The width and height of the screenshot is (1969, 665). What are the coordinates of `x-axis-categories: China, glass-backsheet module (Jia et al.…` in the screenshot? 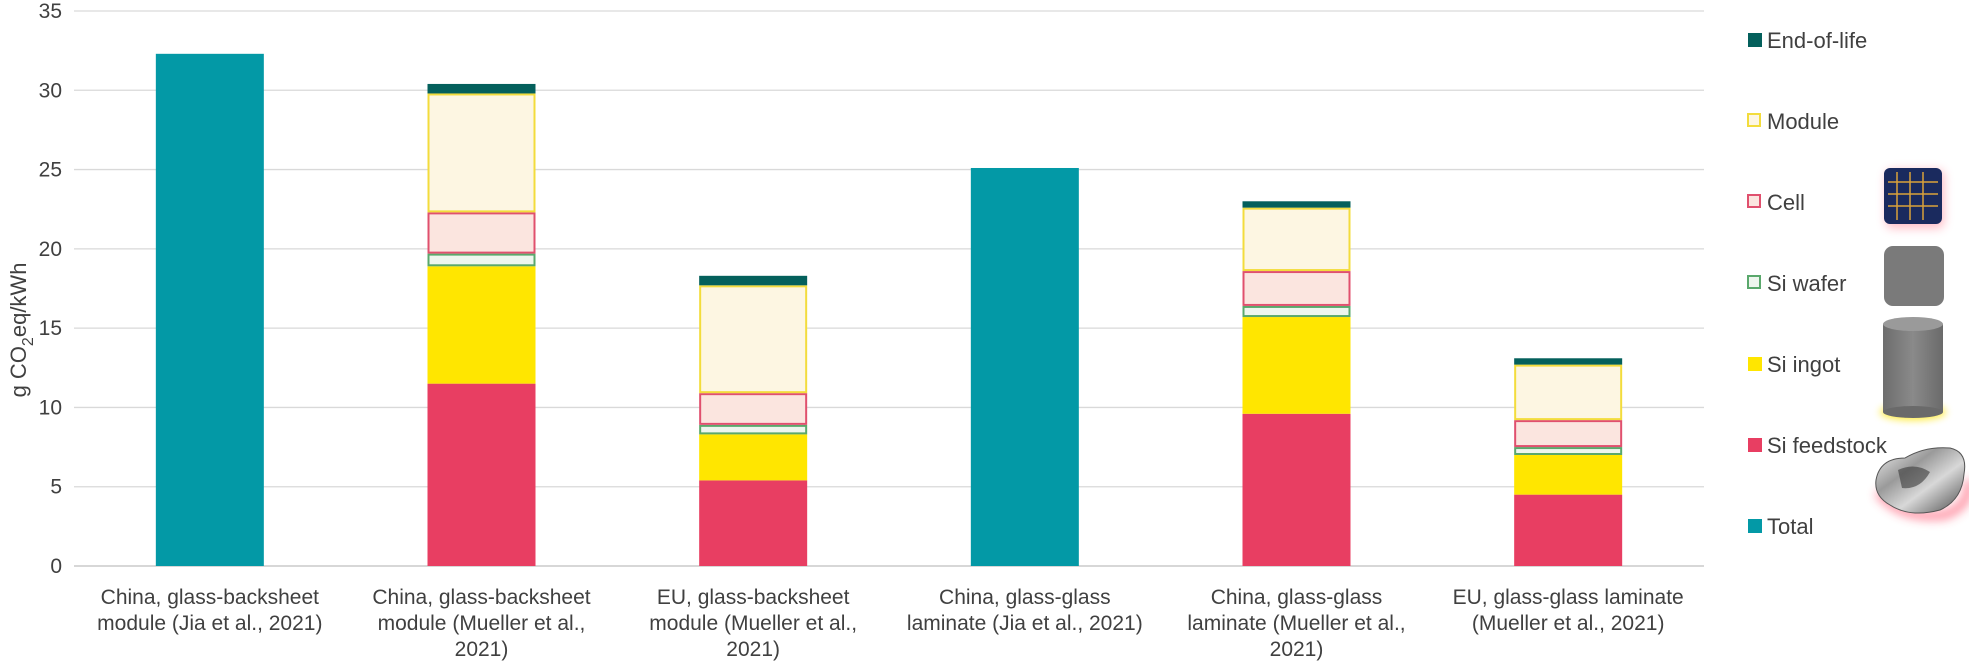 It's located at (890, 623).